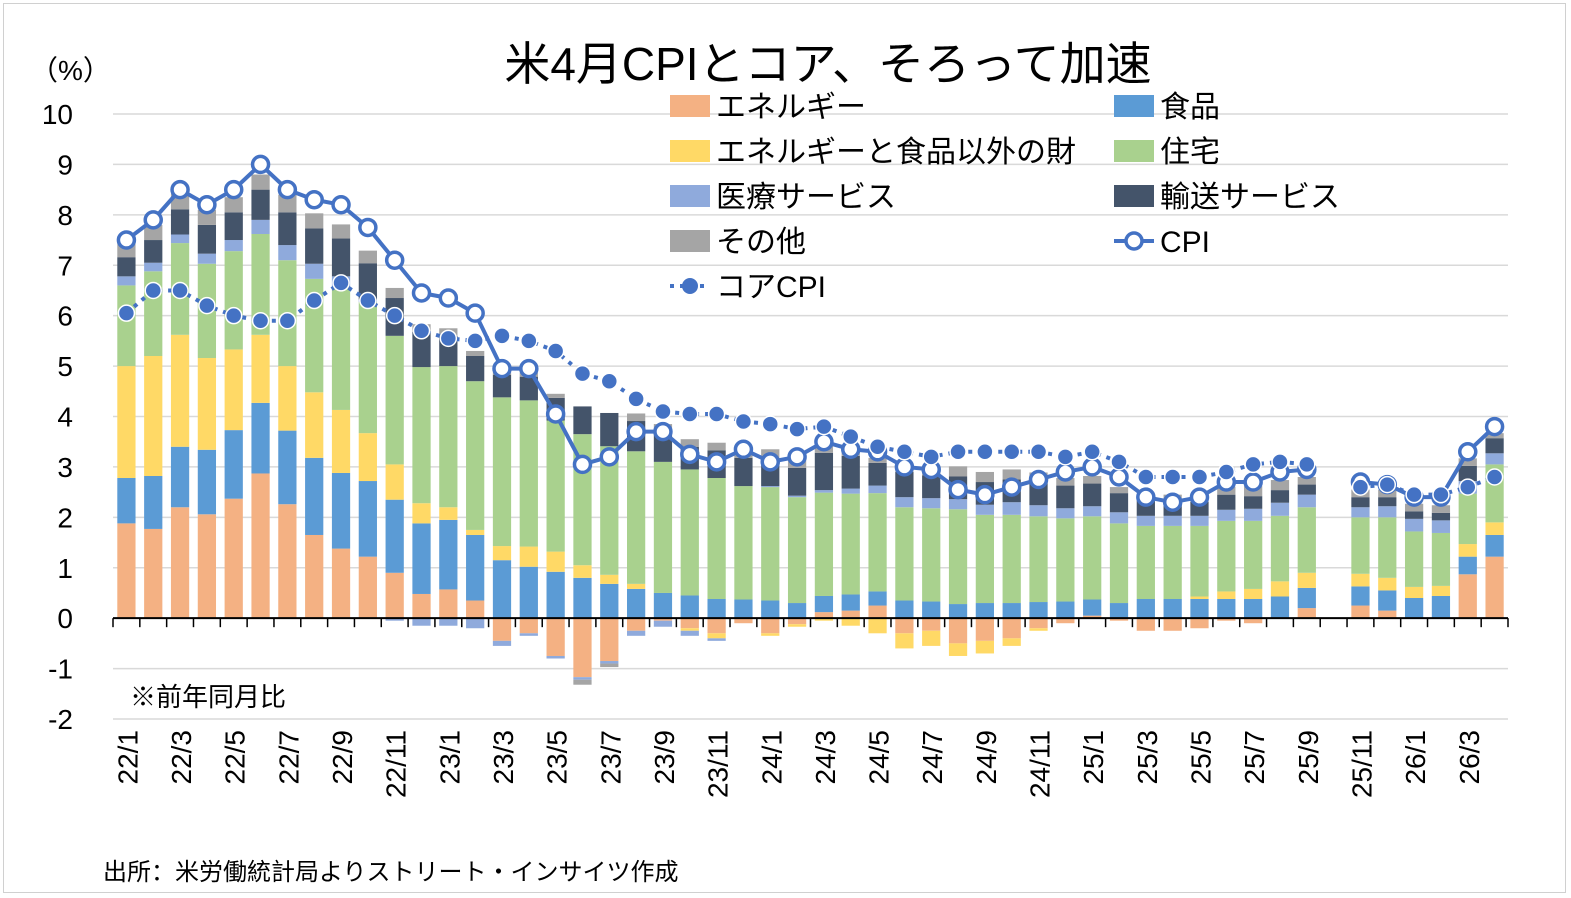 This screenshot has height=898, width=1571. I want to click on y-tick-label: 9, so click(65, 164).